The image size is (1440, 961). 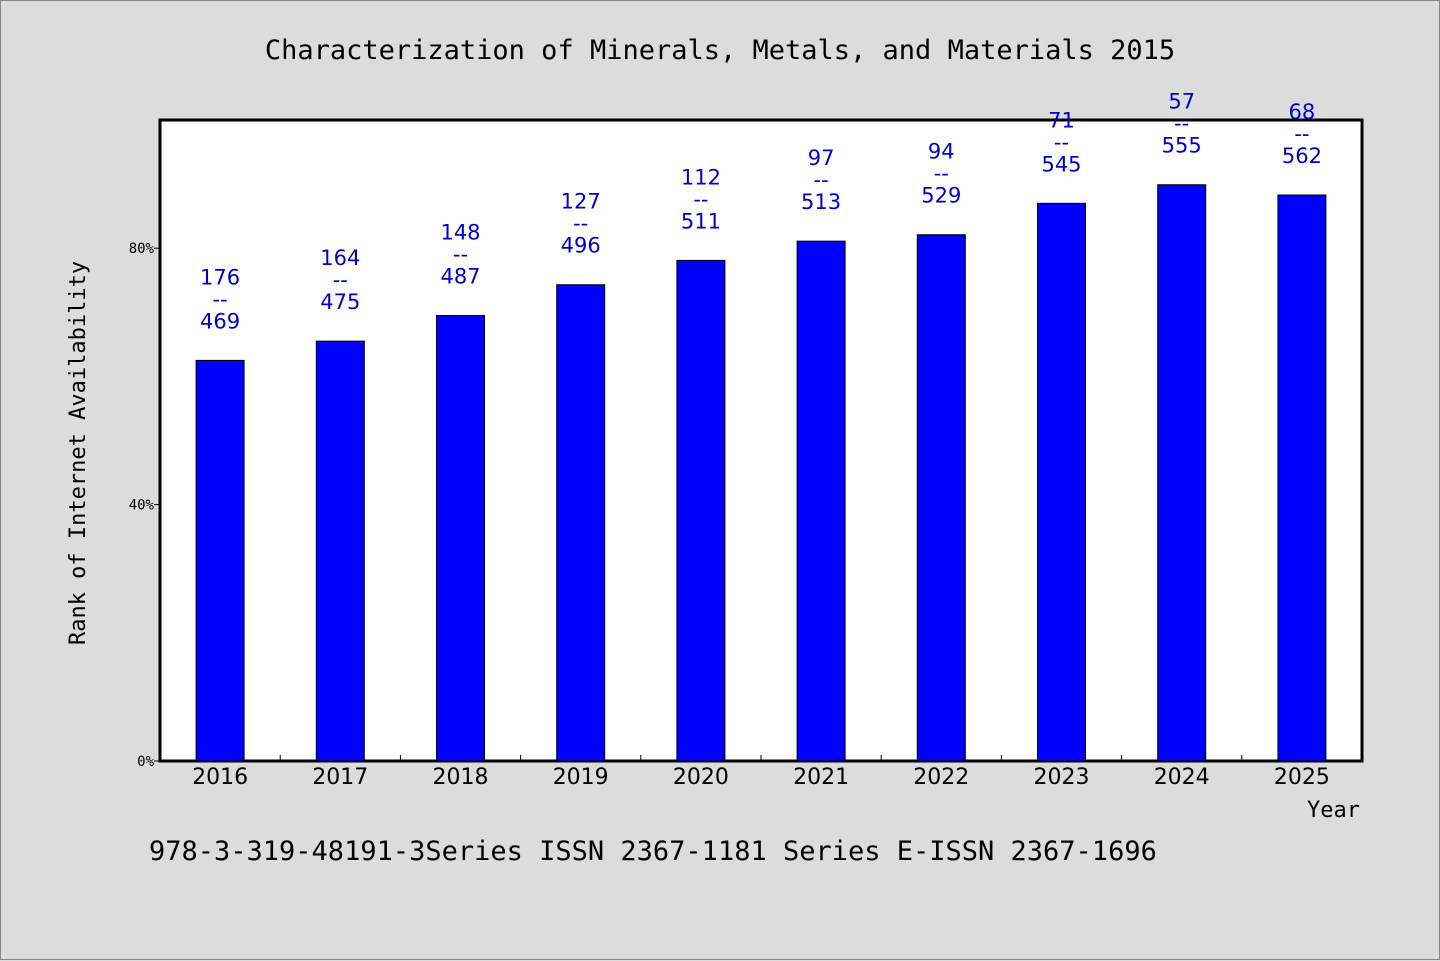 What do you see at coordinates (941, 196) in the screenshot?
I see `bar-label-total: 529` at bounding box center [941, 196].